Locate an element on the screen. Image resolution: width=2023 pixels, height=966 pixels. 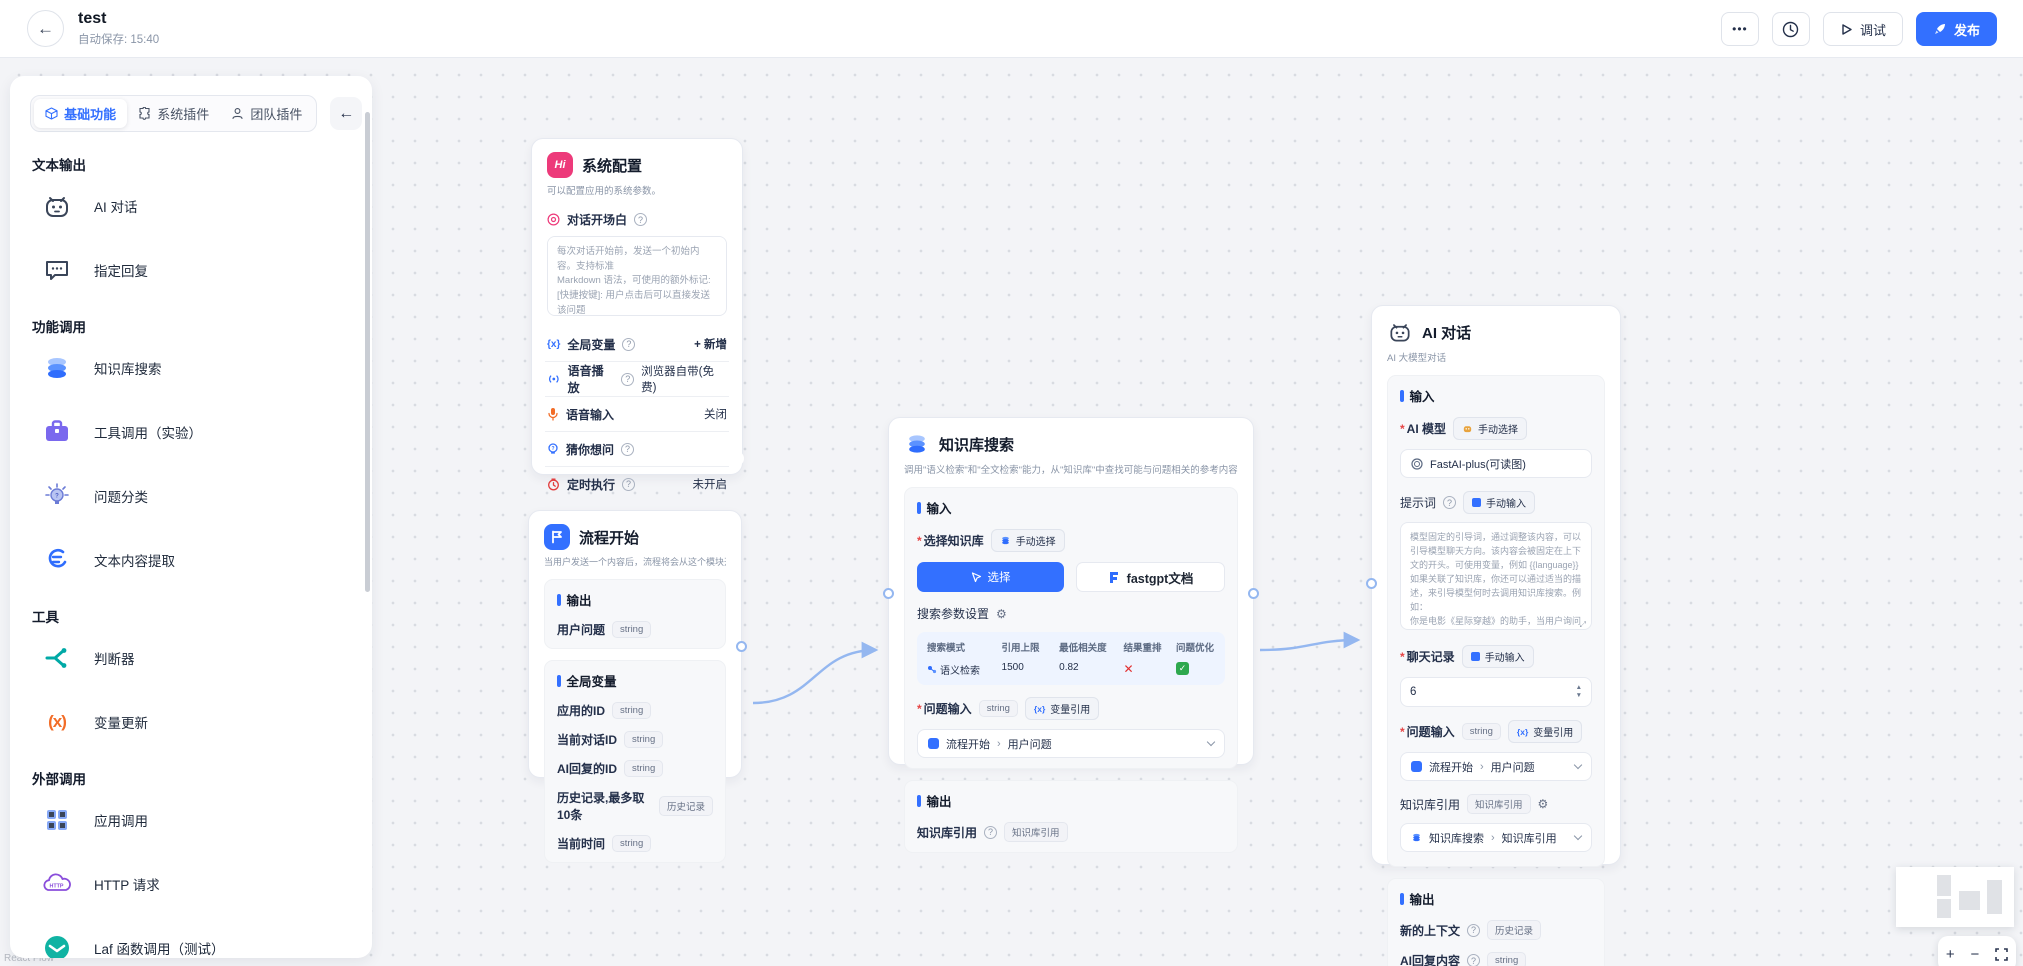
sidebar-item-ai-chat: AI 对话 is located at coordinates (191, 206).